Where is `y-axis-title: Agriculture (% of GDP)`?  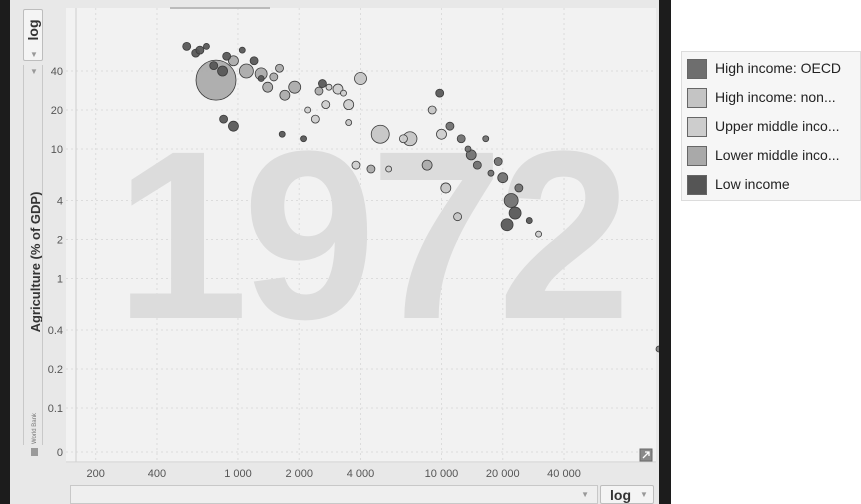 y-axis-title: Agriculture (% of GDP) is located at coordinates (35, 262).